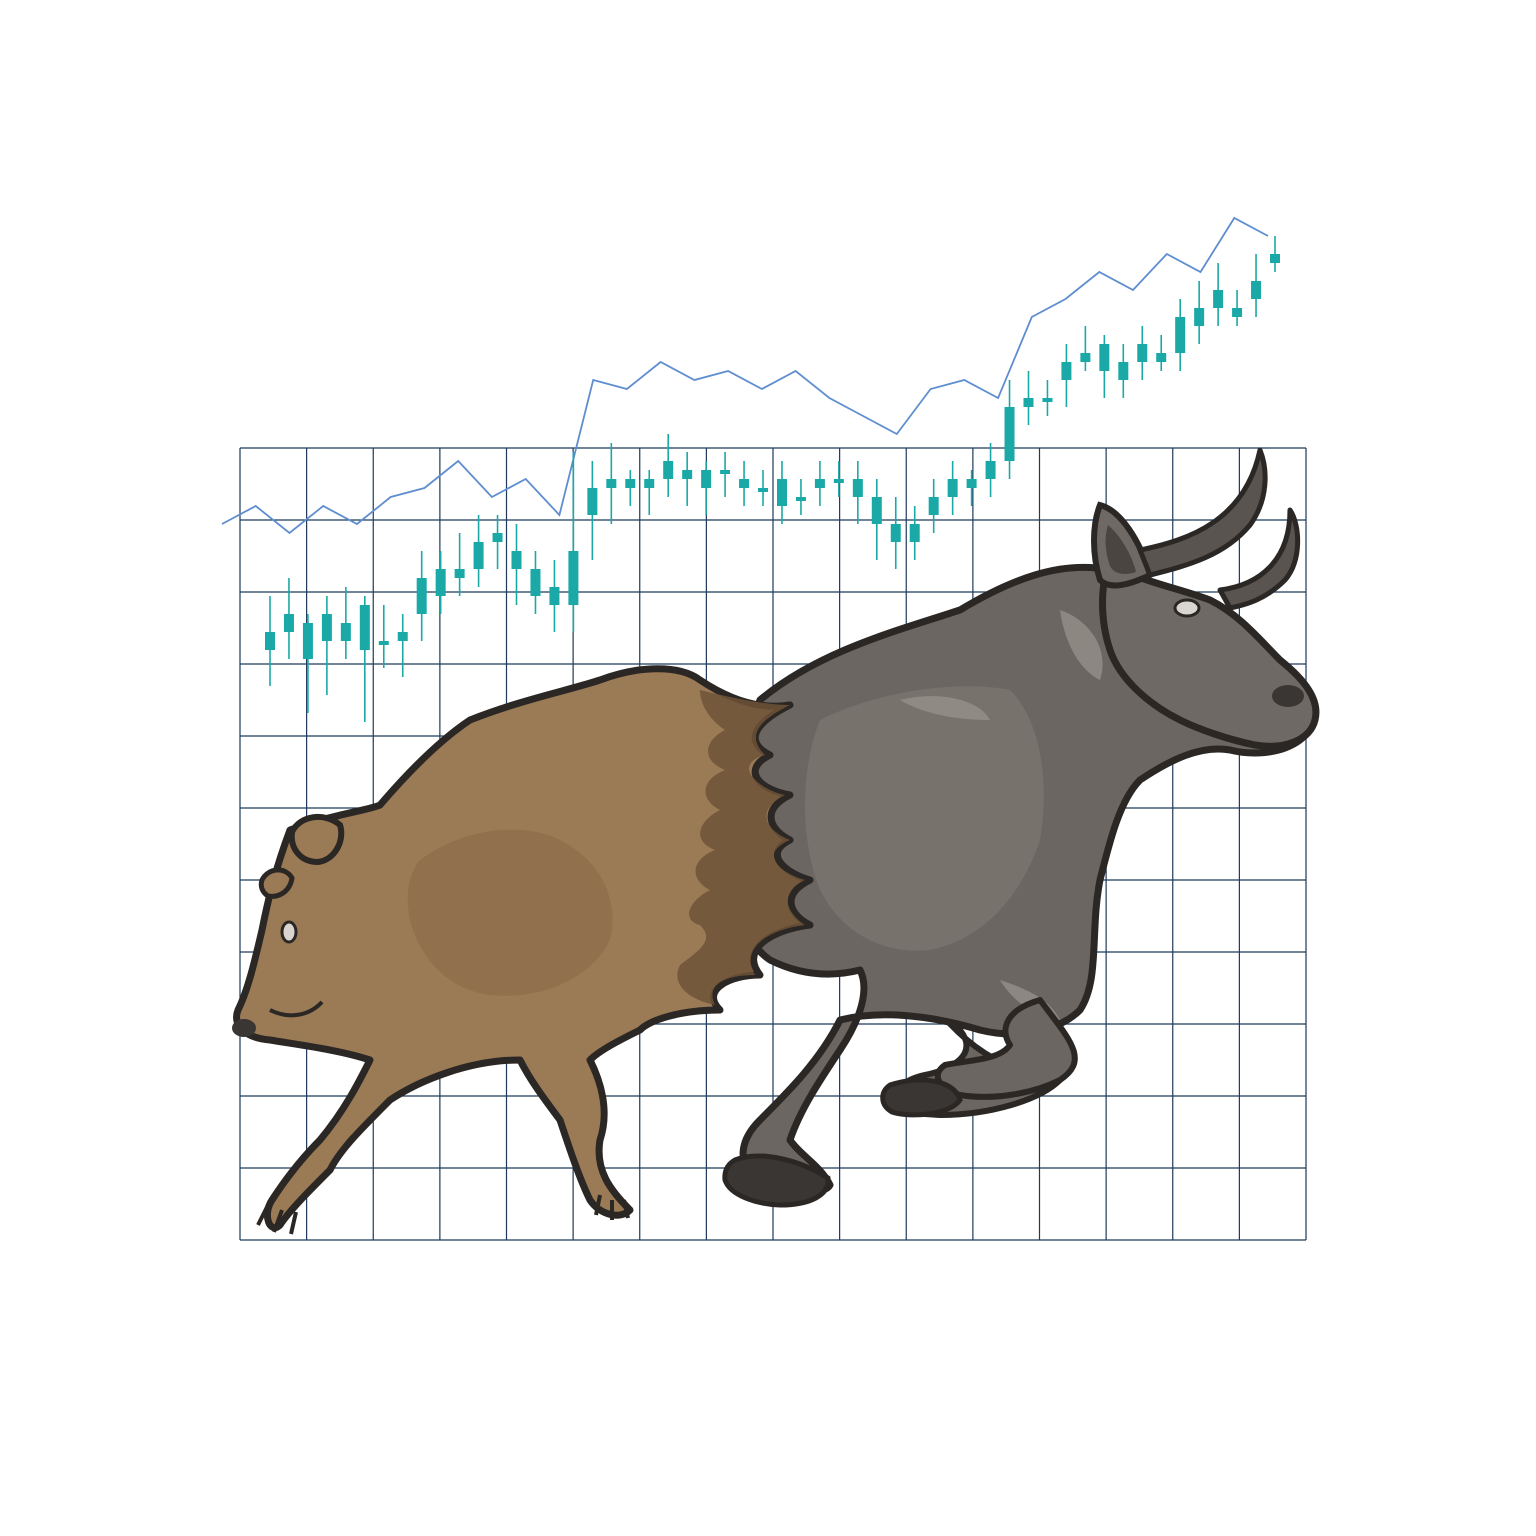 Image resolution: width=1536 pixels, height=1536 pixels. What do you see at coordinates (1288, 696) in the screenshot?
I see `bull-nostril` at bounding box center [1288, 696].